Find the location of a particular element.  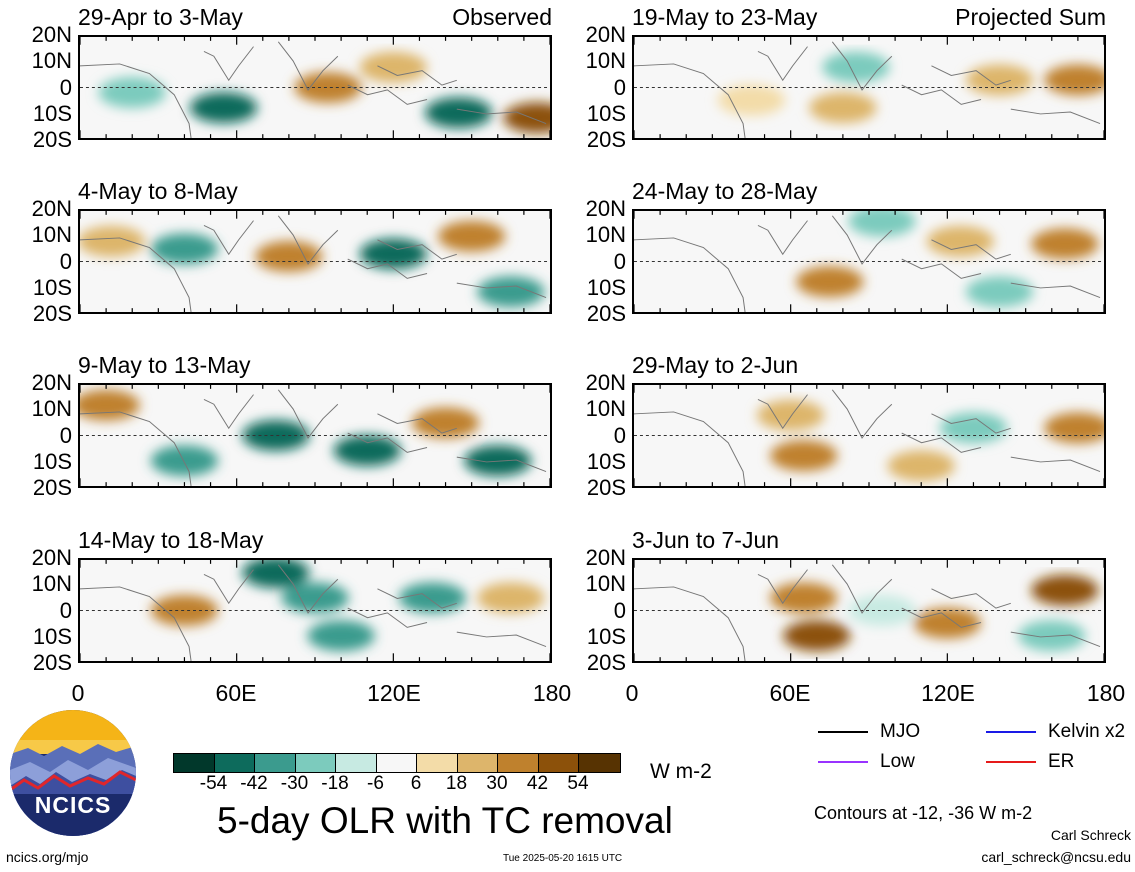

panel-title: 14-May to 18-May is located at coordinates (171, 540).